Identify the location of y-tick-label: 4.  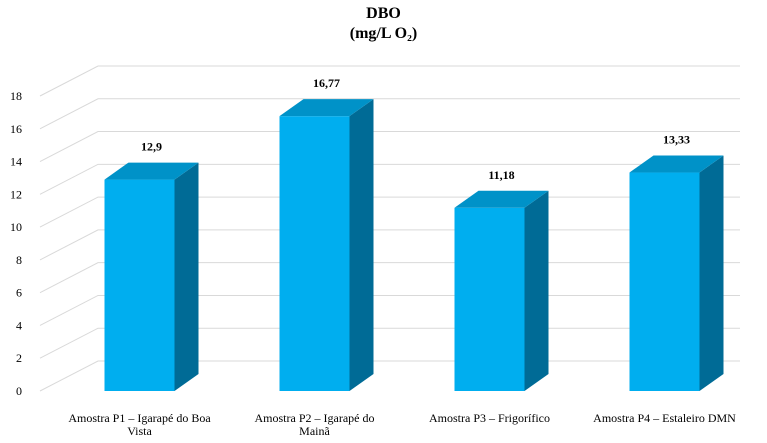
(19, 325).